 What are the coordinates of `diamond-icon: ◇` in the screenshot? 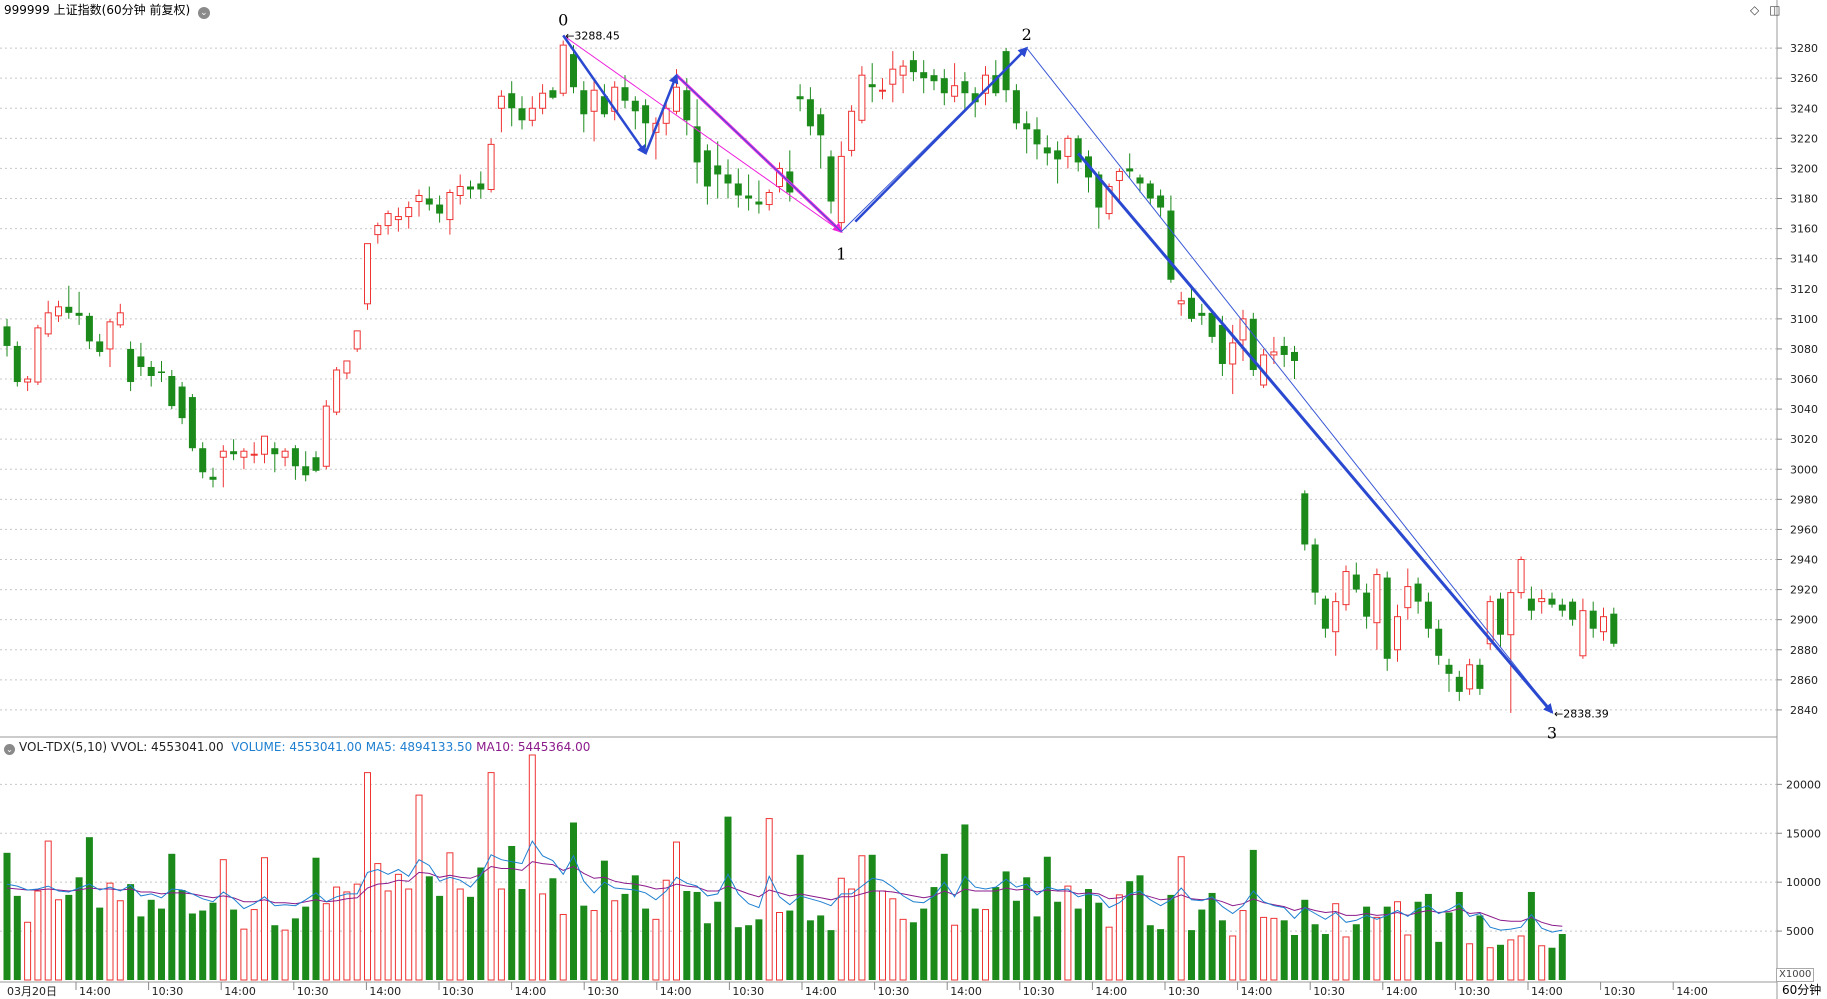 It's located at (1755, 10).